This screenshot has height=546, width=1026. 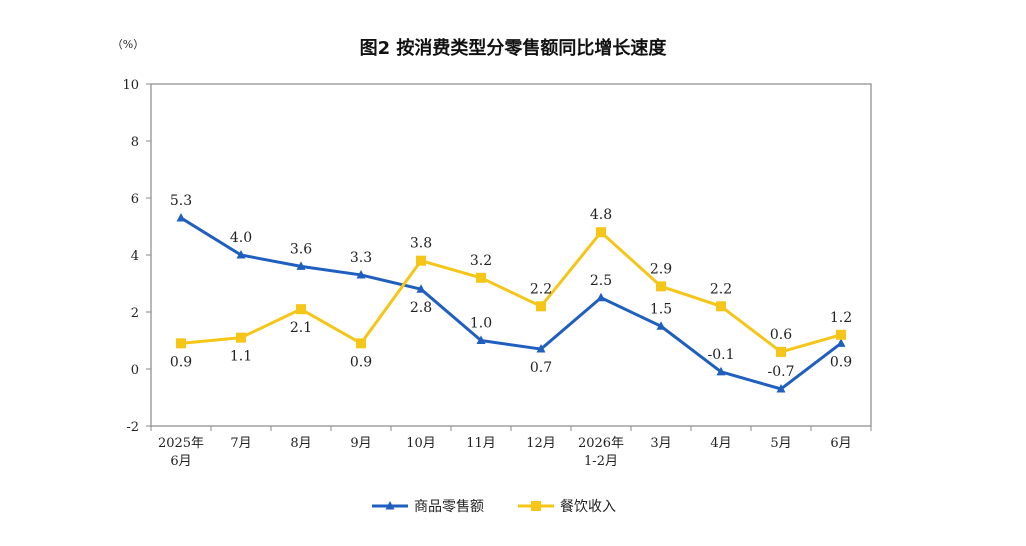 What do you see at coordinates (421, 244) in the screenshot?
I see `data-label: 3.8` at bounding box center [421, 244].